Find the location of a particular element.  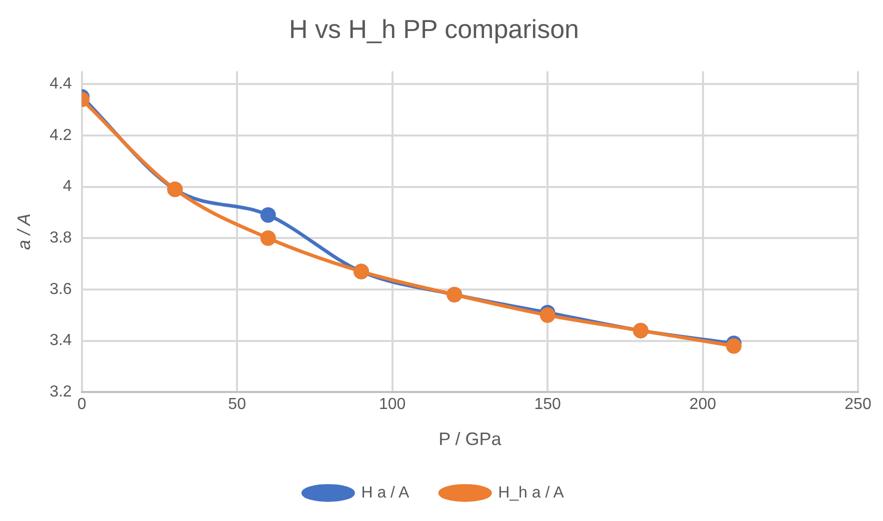

y-tick-label: 3.2 is located at coordinates (61, 392).